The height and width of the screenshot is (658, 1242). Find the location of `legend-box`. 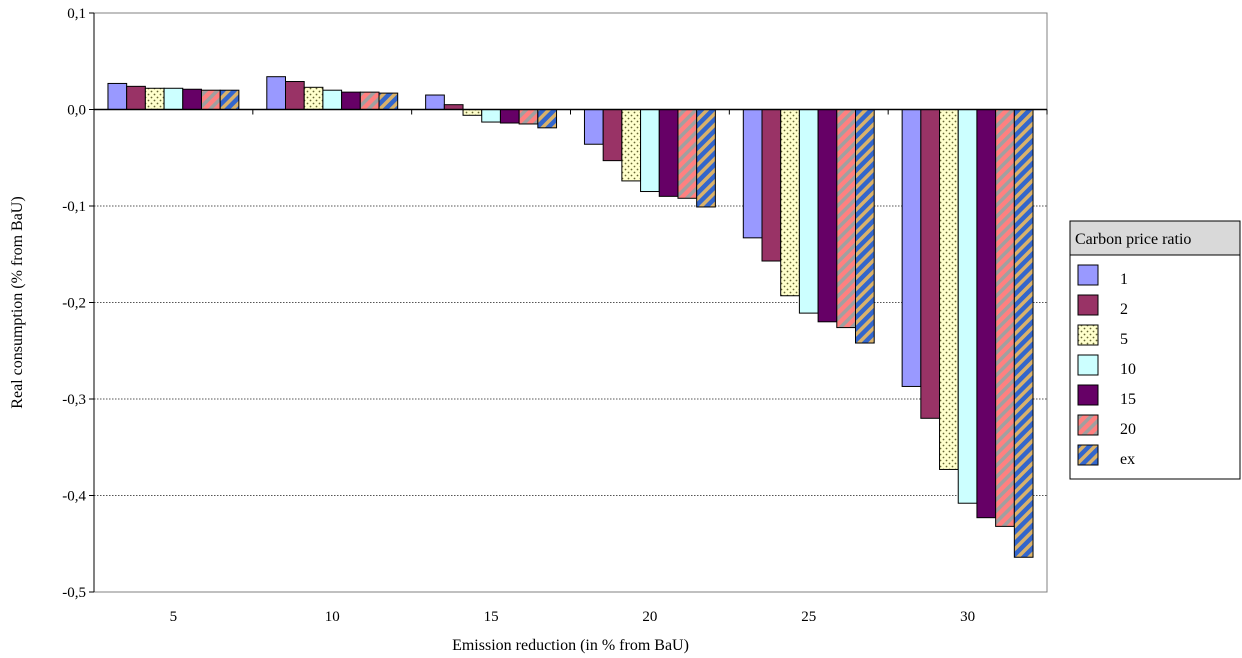

legend-box is located at coordinates (1155, 350).